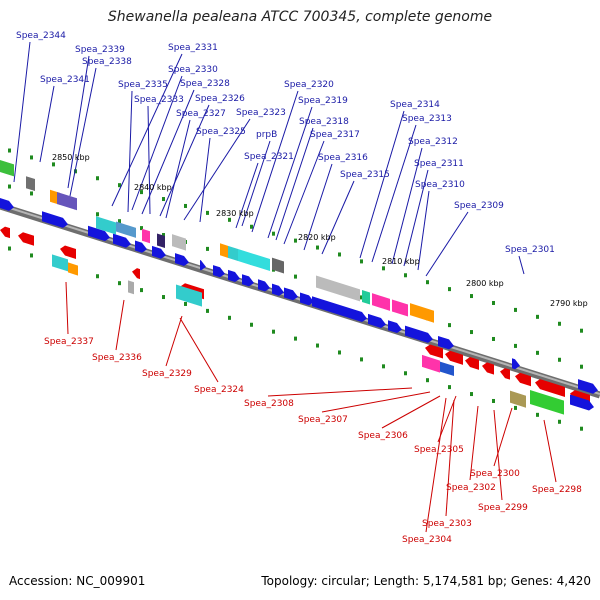 The width and height of the screenshot is (600, 600). Describe the element at coordinates (153, 187) in the screenshot. I see `scale-label: 2840 kbp` at that location.